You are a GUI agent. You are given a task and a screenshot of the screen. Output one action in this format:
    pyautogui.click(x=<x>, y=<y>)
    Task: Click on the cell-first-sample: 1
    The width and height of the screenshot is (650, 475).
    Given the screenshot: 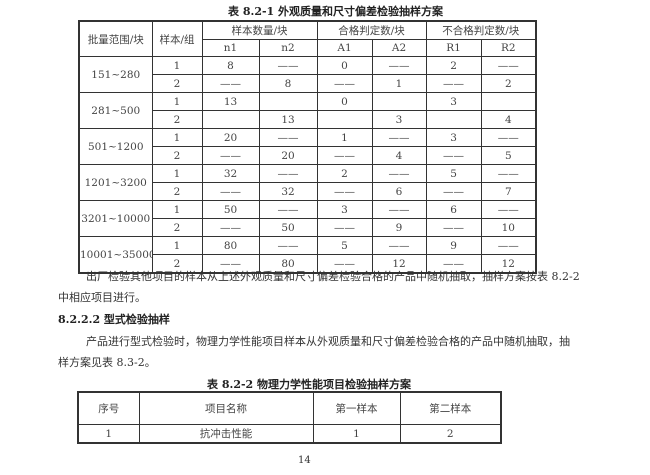 What is the action you would take?
    pyautogui.click(x=356, y=434)
    